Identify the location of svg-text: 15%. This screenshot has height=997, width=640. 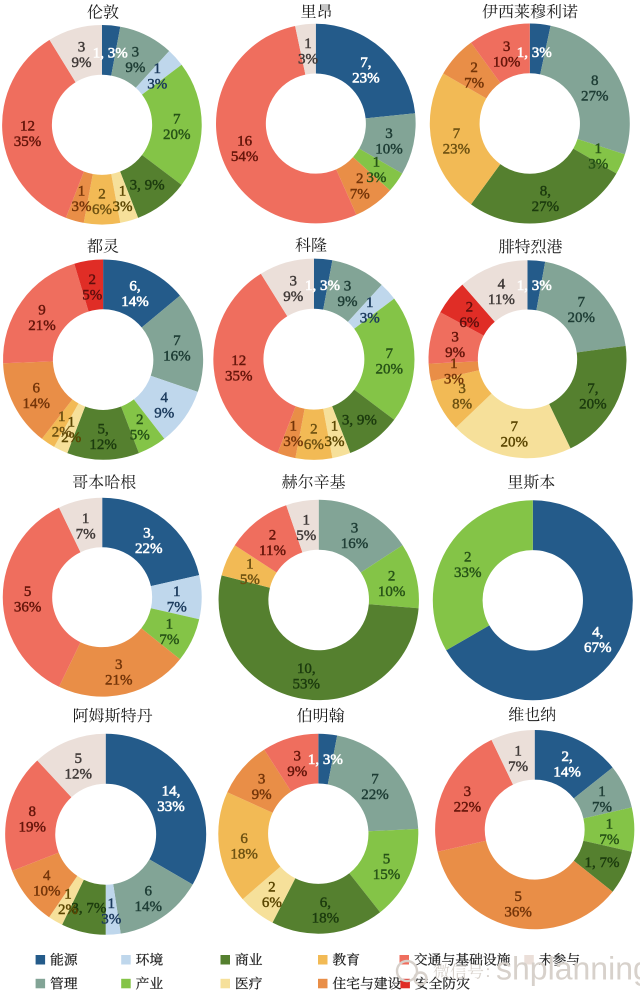
(387, 875).